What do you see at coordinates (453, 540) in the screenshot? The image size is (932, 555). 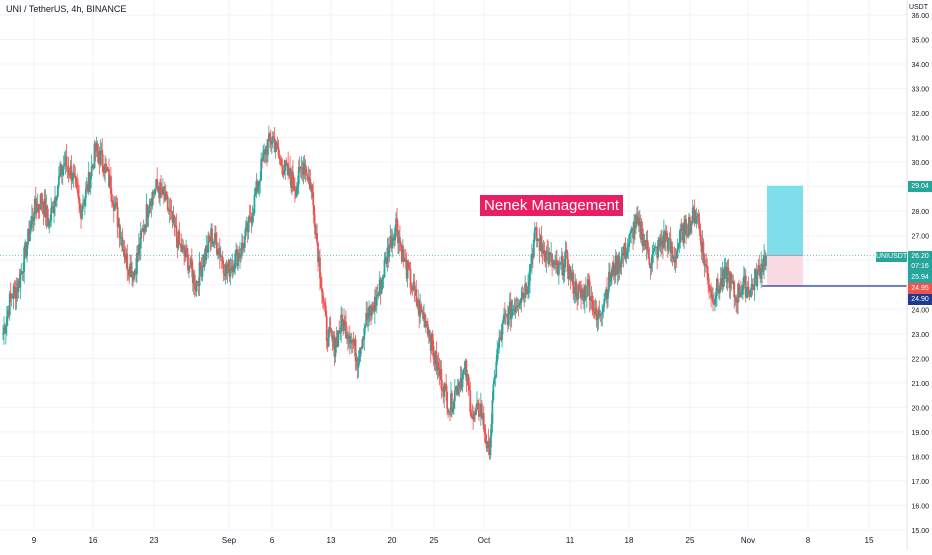 I see `time-axis: 9 16 23 Sep 6 13 20 25 Oct 11 18 25 Nov 8 15` at bounding box center [453, 540].